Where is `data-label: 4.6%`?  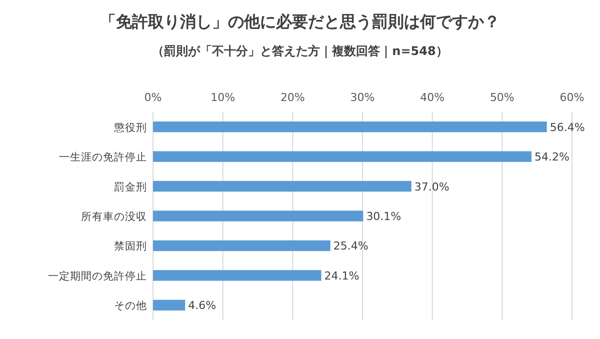 data-label: 4.6% is located at coordinates (202, 305).